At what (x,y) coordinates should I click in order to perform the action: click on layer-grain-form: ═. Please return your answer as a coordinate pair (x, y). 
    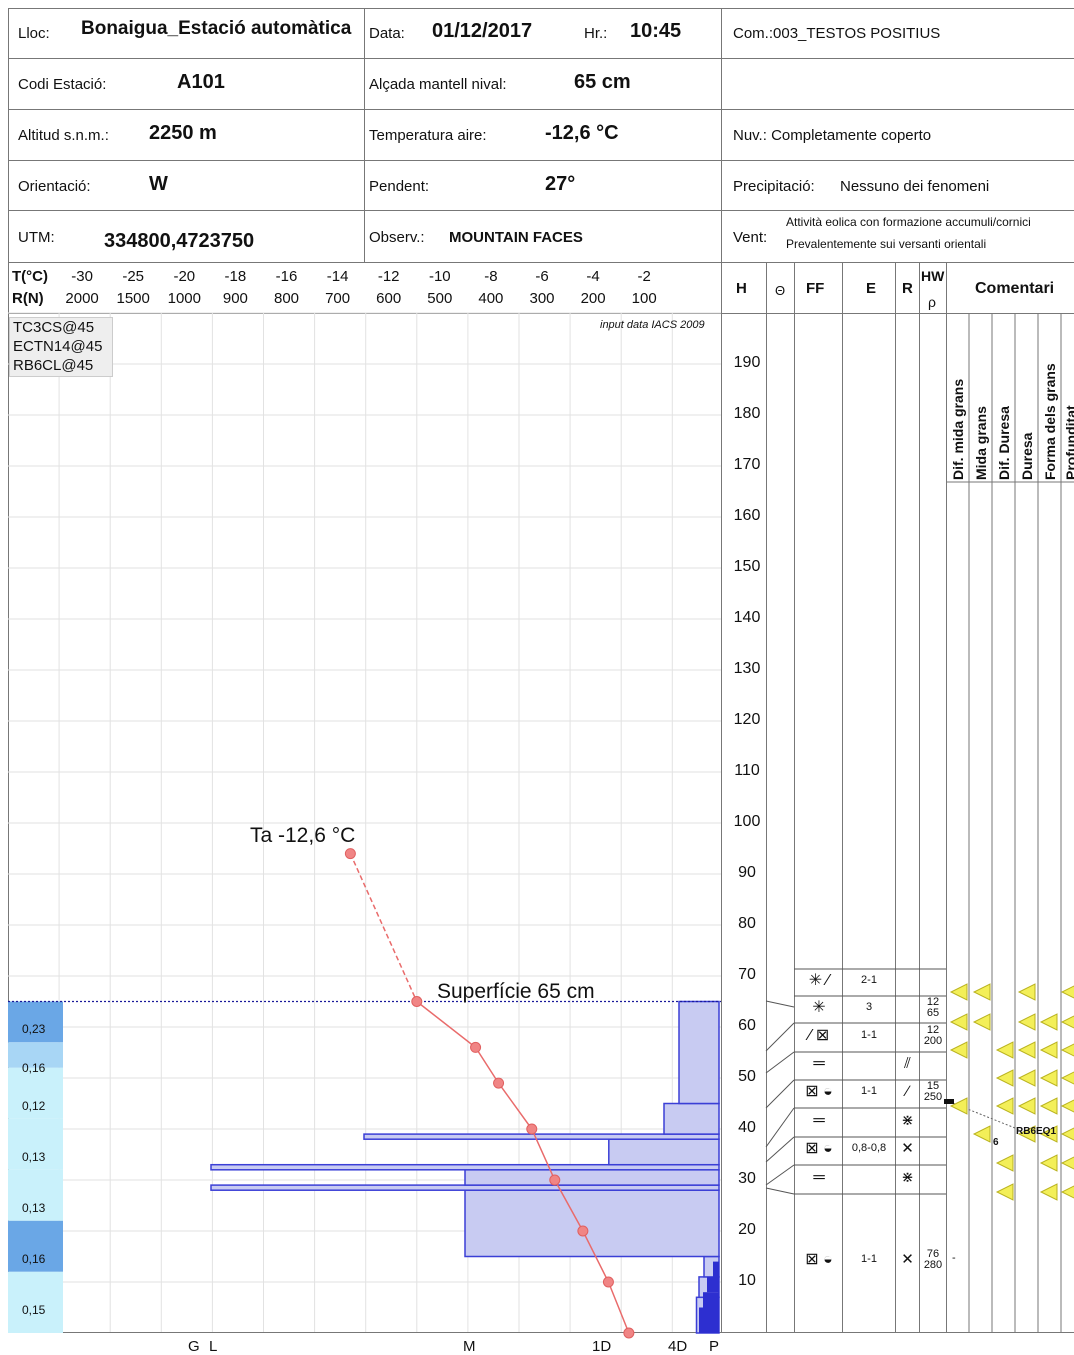
    Looking at the image, I should click on (819, 1063).